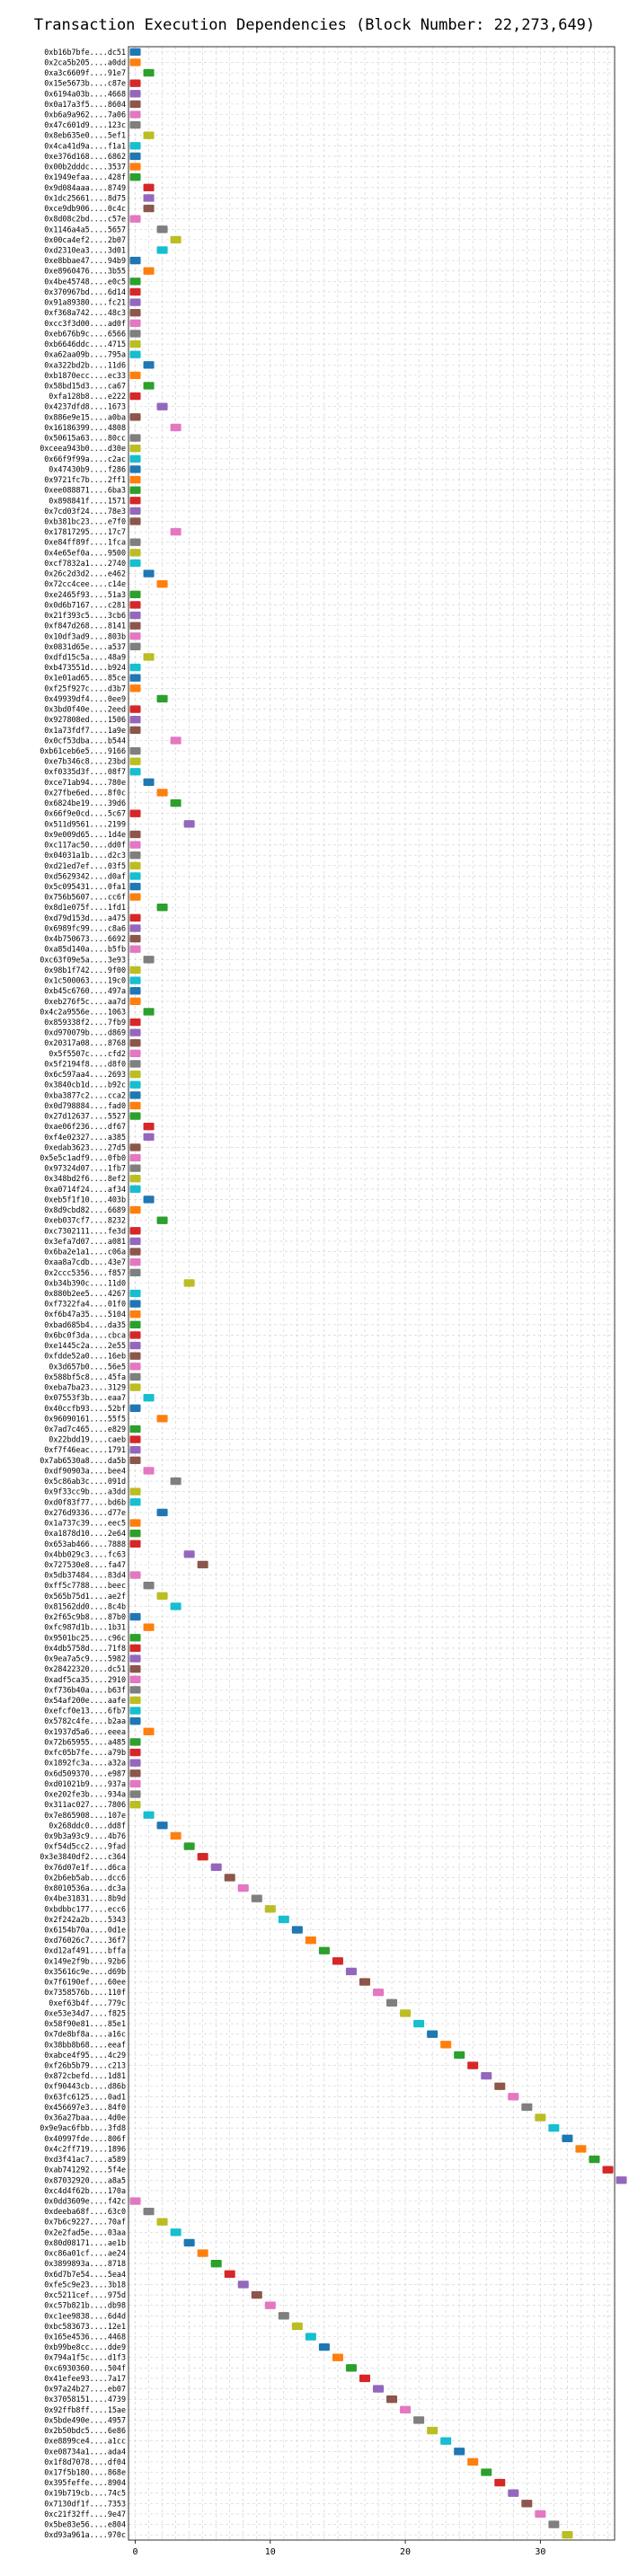 The width and height of the screenshot is (629, 2576). Describe the element at coordinates (85, 2023) in the screenshot. I see `row-label: 0x58f90e81....85e1` at that location.